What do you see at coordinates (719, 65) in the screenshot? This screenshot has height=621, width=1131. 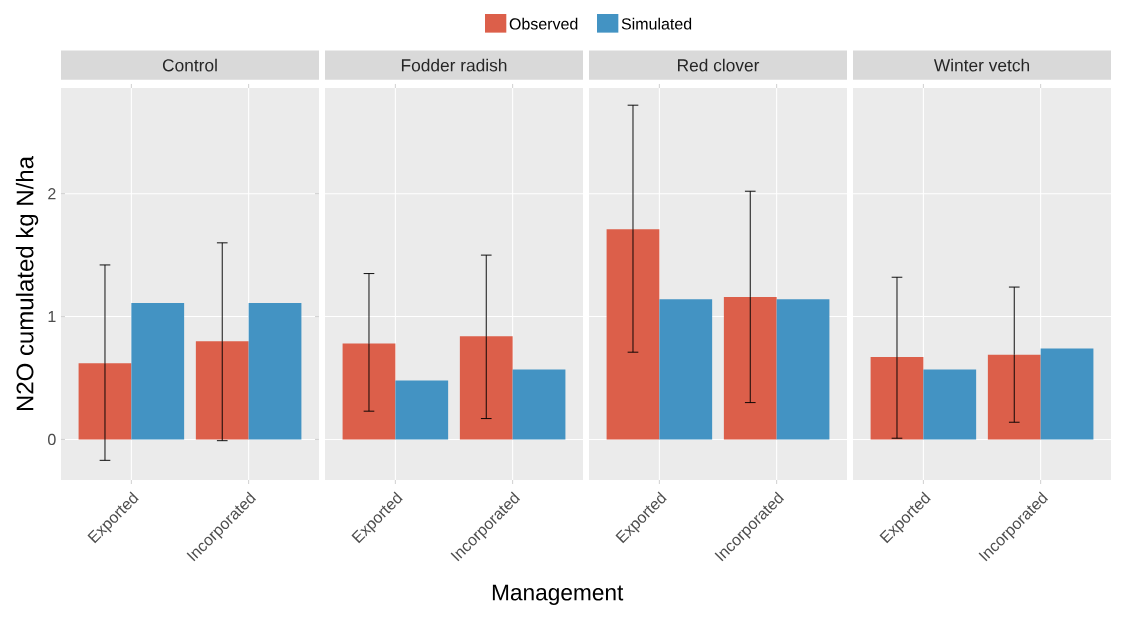 I see `chart-title: Red clover` at bounding box center [719, 65].